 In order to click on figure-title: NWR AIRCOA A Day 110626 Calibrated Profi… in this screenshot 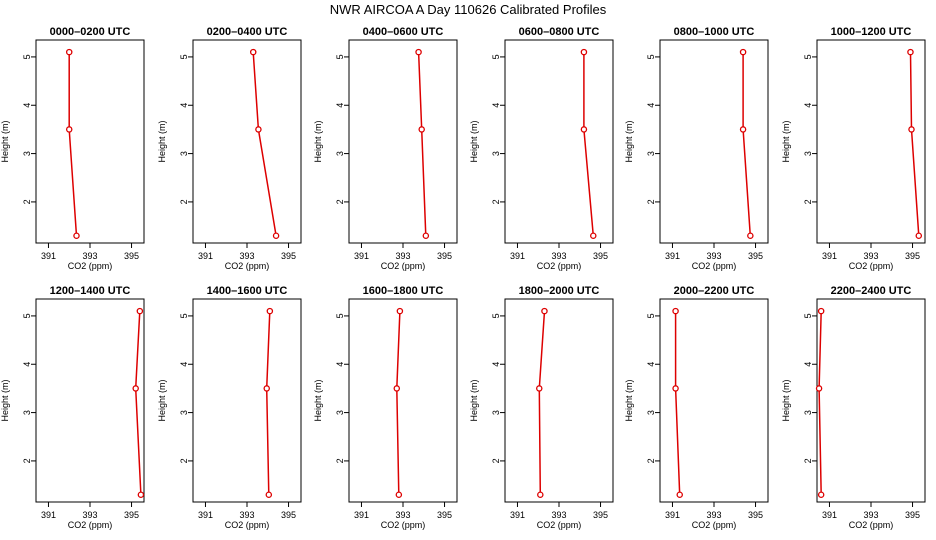, I will do `click(468, 9)`.